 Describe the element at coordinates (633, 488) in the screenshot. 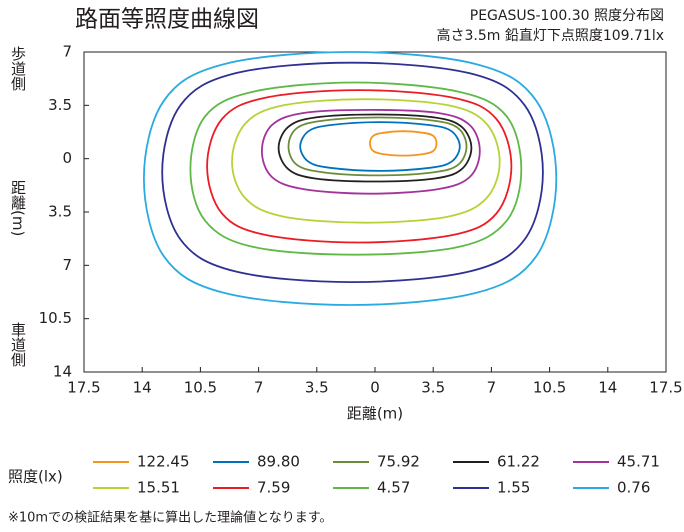

I see `legend-label: 0.76` at that location.